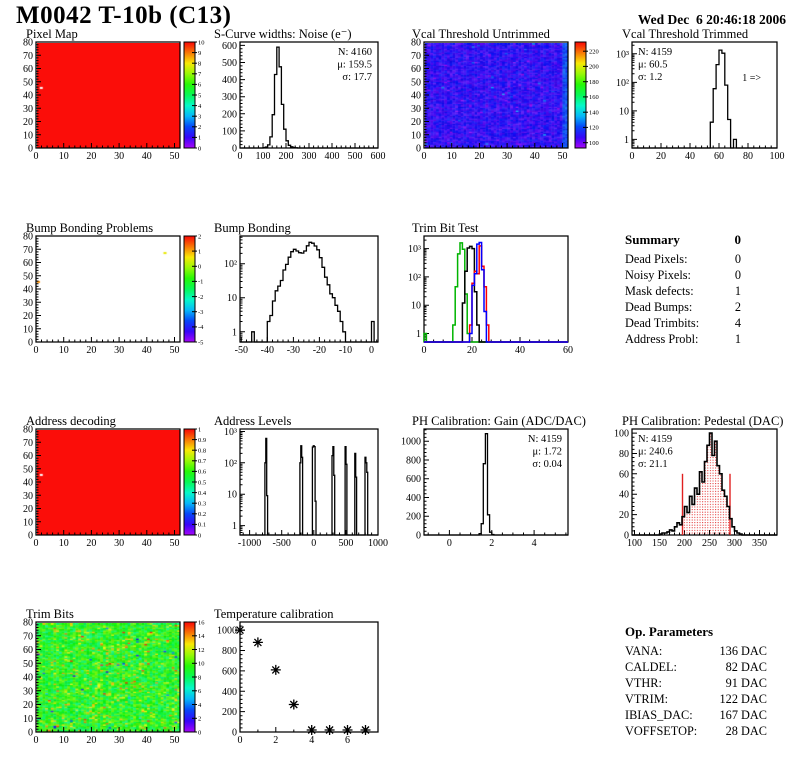 This screenshot has width=796, height=772. I want to click on op-parameter-value: 136 DAC, so click(743, 651).